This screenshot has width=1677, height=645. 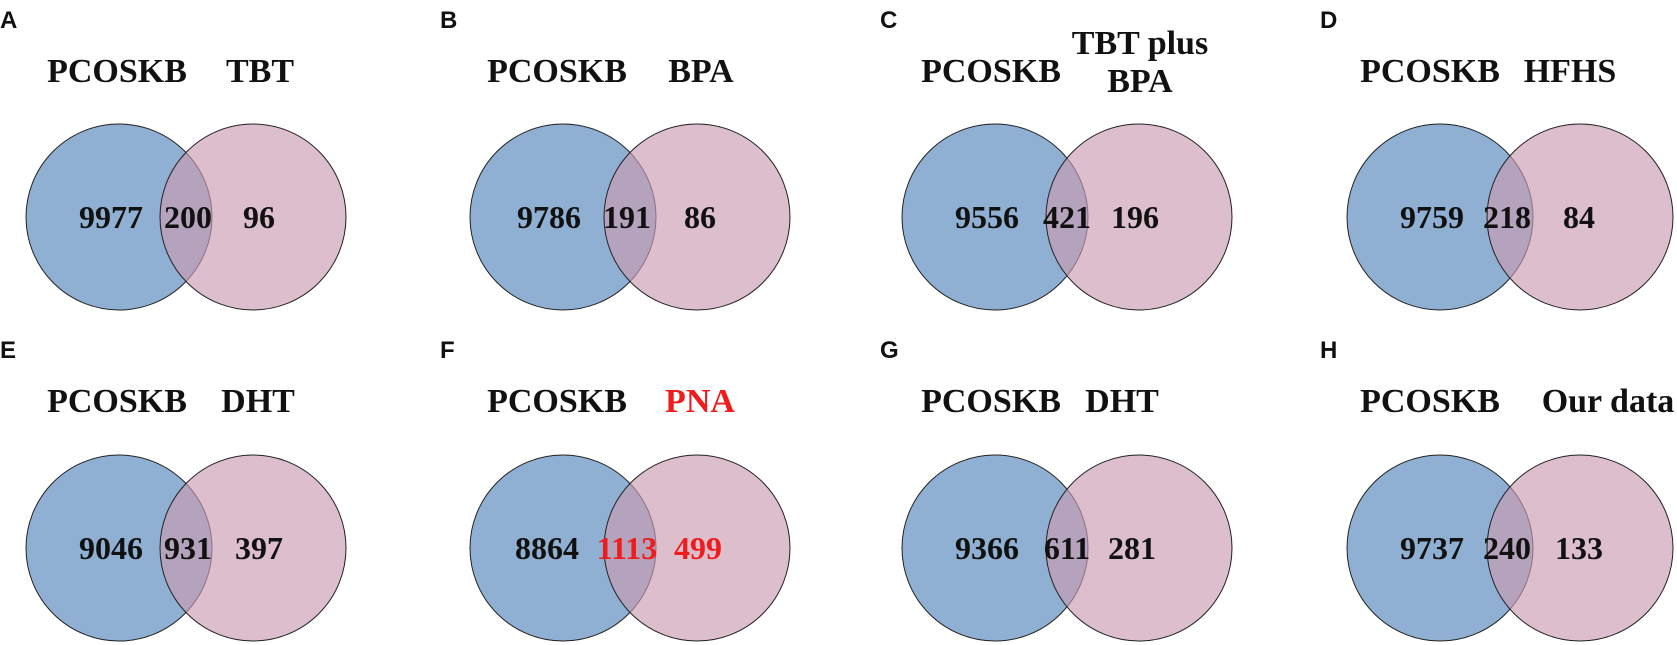 I want to click on venn-panel-g: G PCOSKB DHT 9366 611 281, so click(x=1056, y=489).